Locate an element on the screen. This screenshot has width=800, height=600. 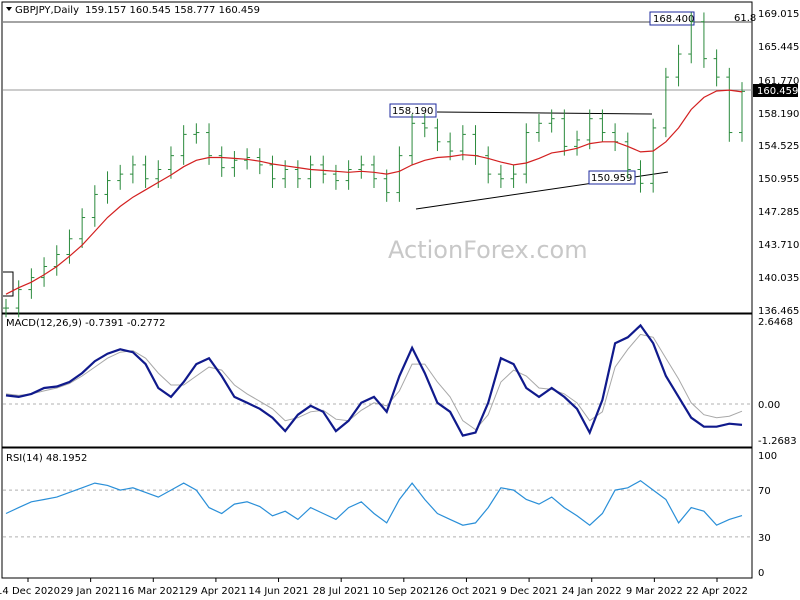
y-tick-label: 147.285 is located at coordinates (778, 212).